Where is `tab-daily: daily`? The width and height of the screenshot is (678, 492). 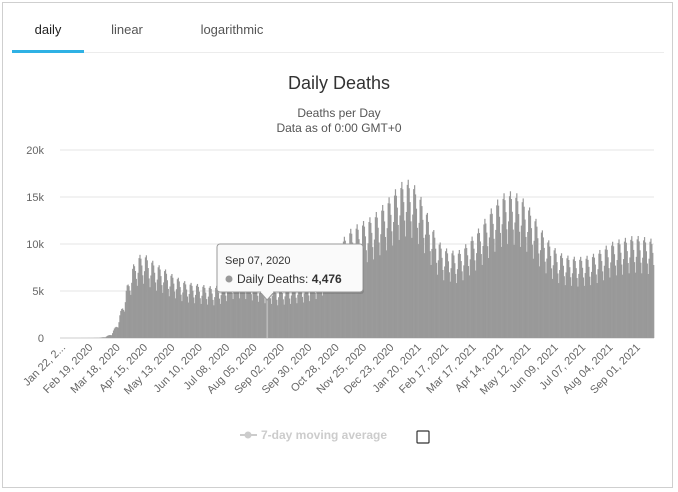
tab-daily: daily is located at coordinates (48, 32).